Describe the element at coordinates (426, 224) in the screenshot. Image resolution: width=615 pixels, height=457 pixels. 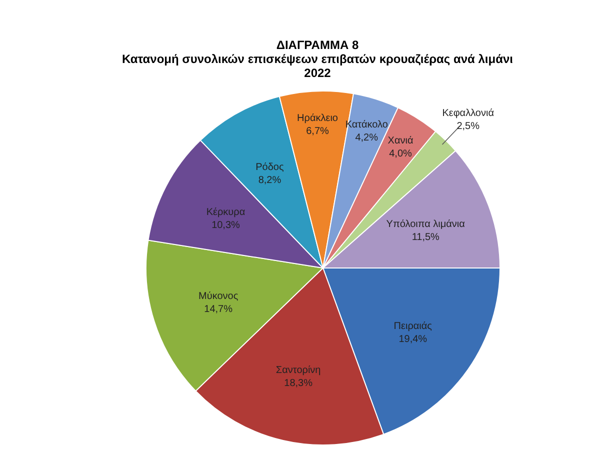
I see `slice-label: Υπόλοιπα λιμάνια` at that location.